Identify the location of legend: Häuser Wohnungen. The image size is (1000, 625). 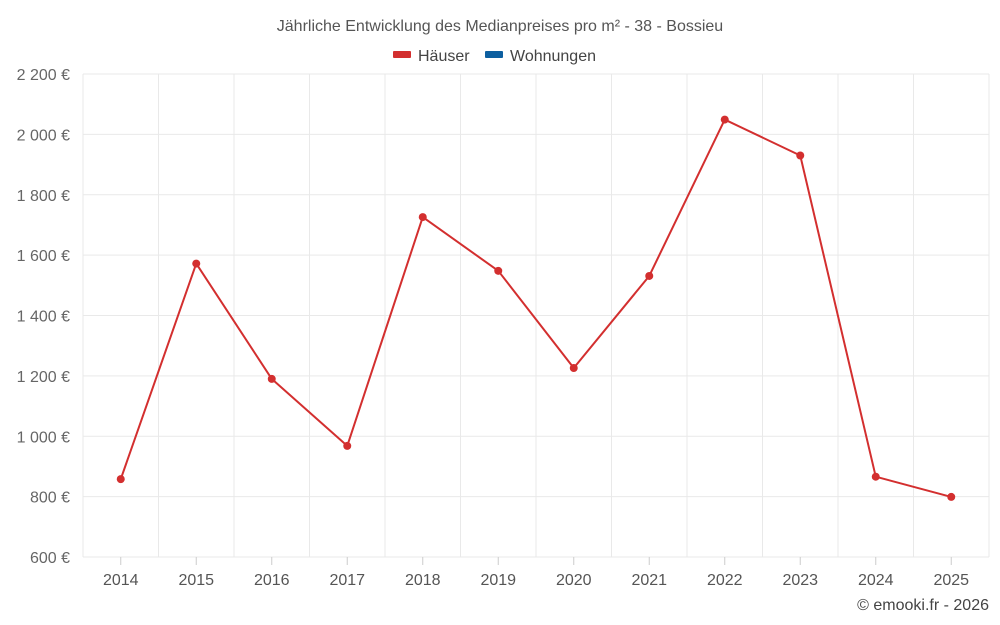
(494, 56).